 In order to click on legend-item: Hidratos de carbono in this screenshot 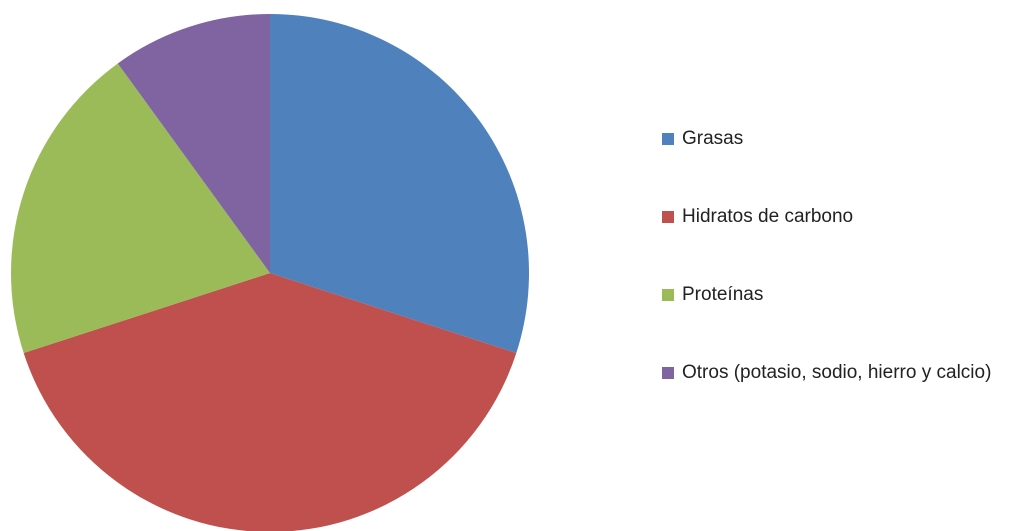, I will do `click(832, 217)`.